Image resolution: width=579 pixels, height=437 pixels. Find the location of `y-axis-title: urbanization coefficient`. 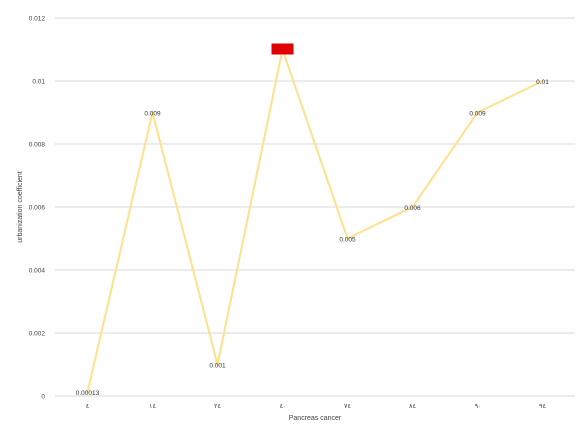

y-axis-title: urbanization coefficient is located at coordinates (20, 207).